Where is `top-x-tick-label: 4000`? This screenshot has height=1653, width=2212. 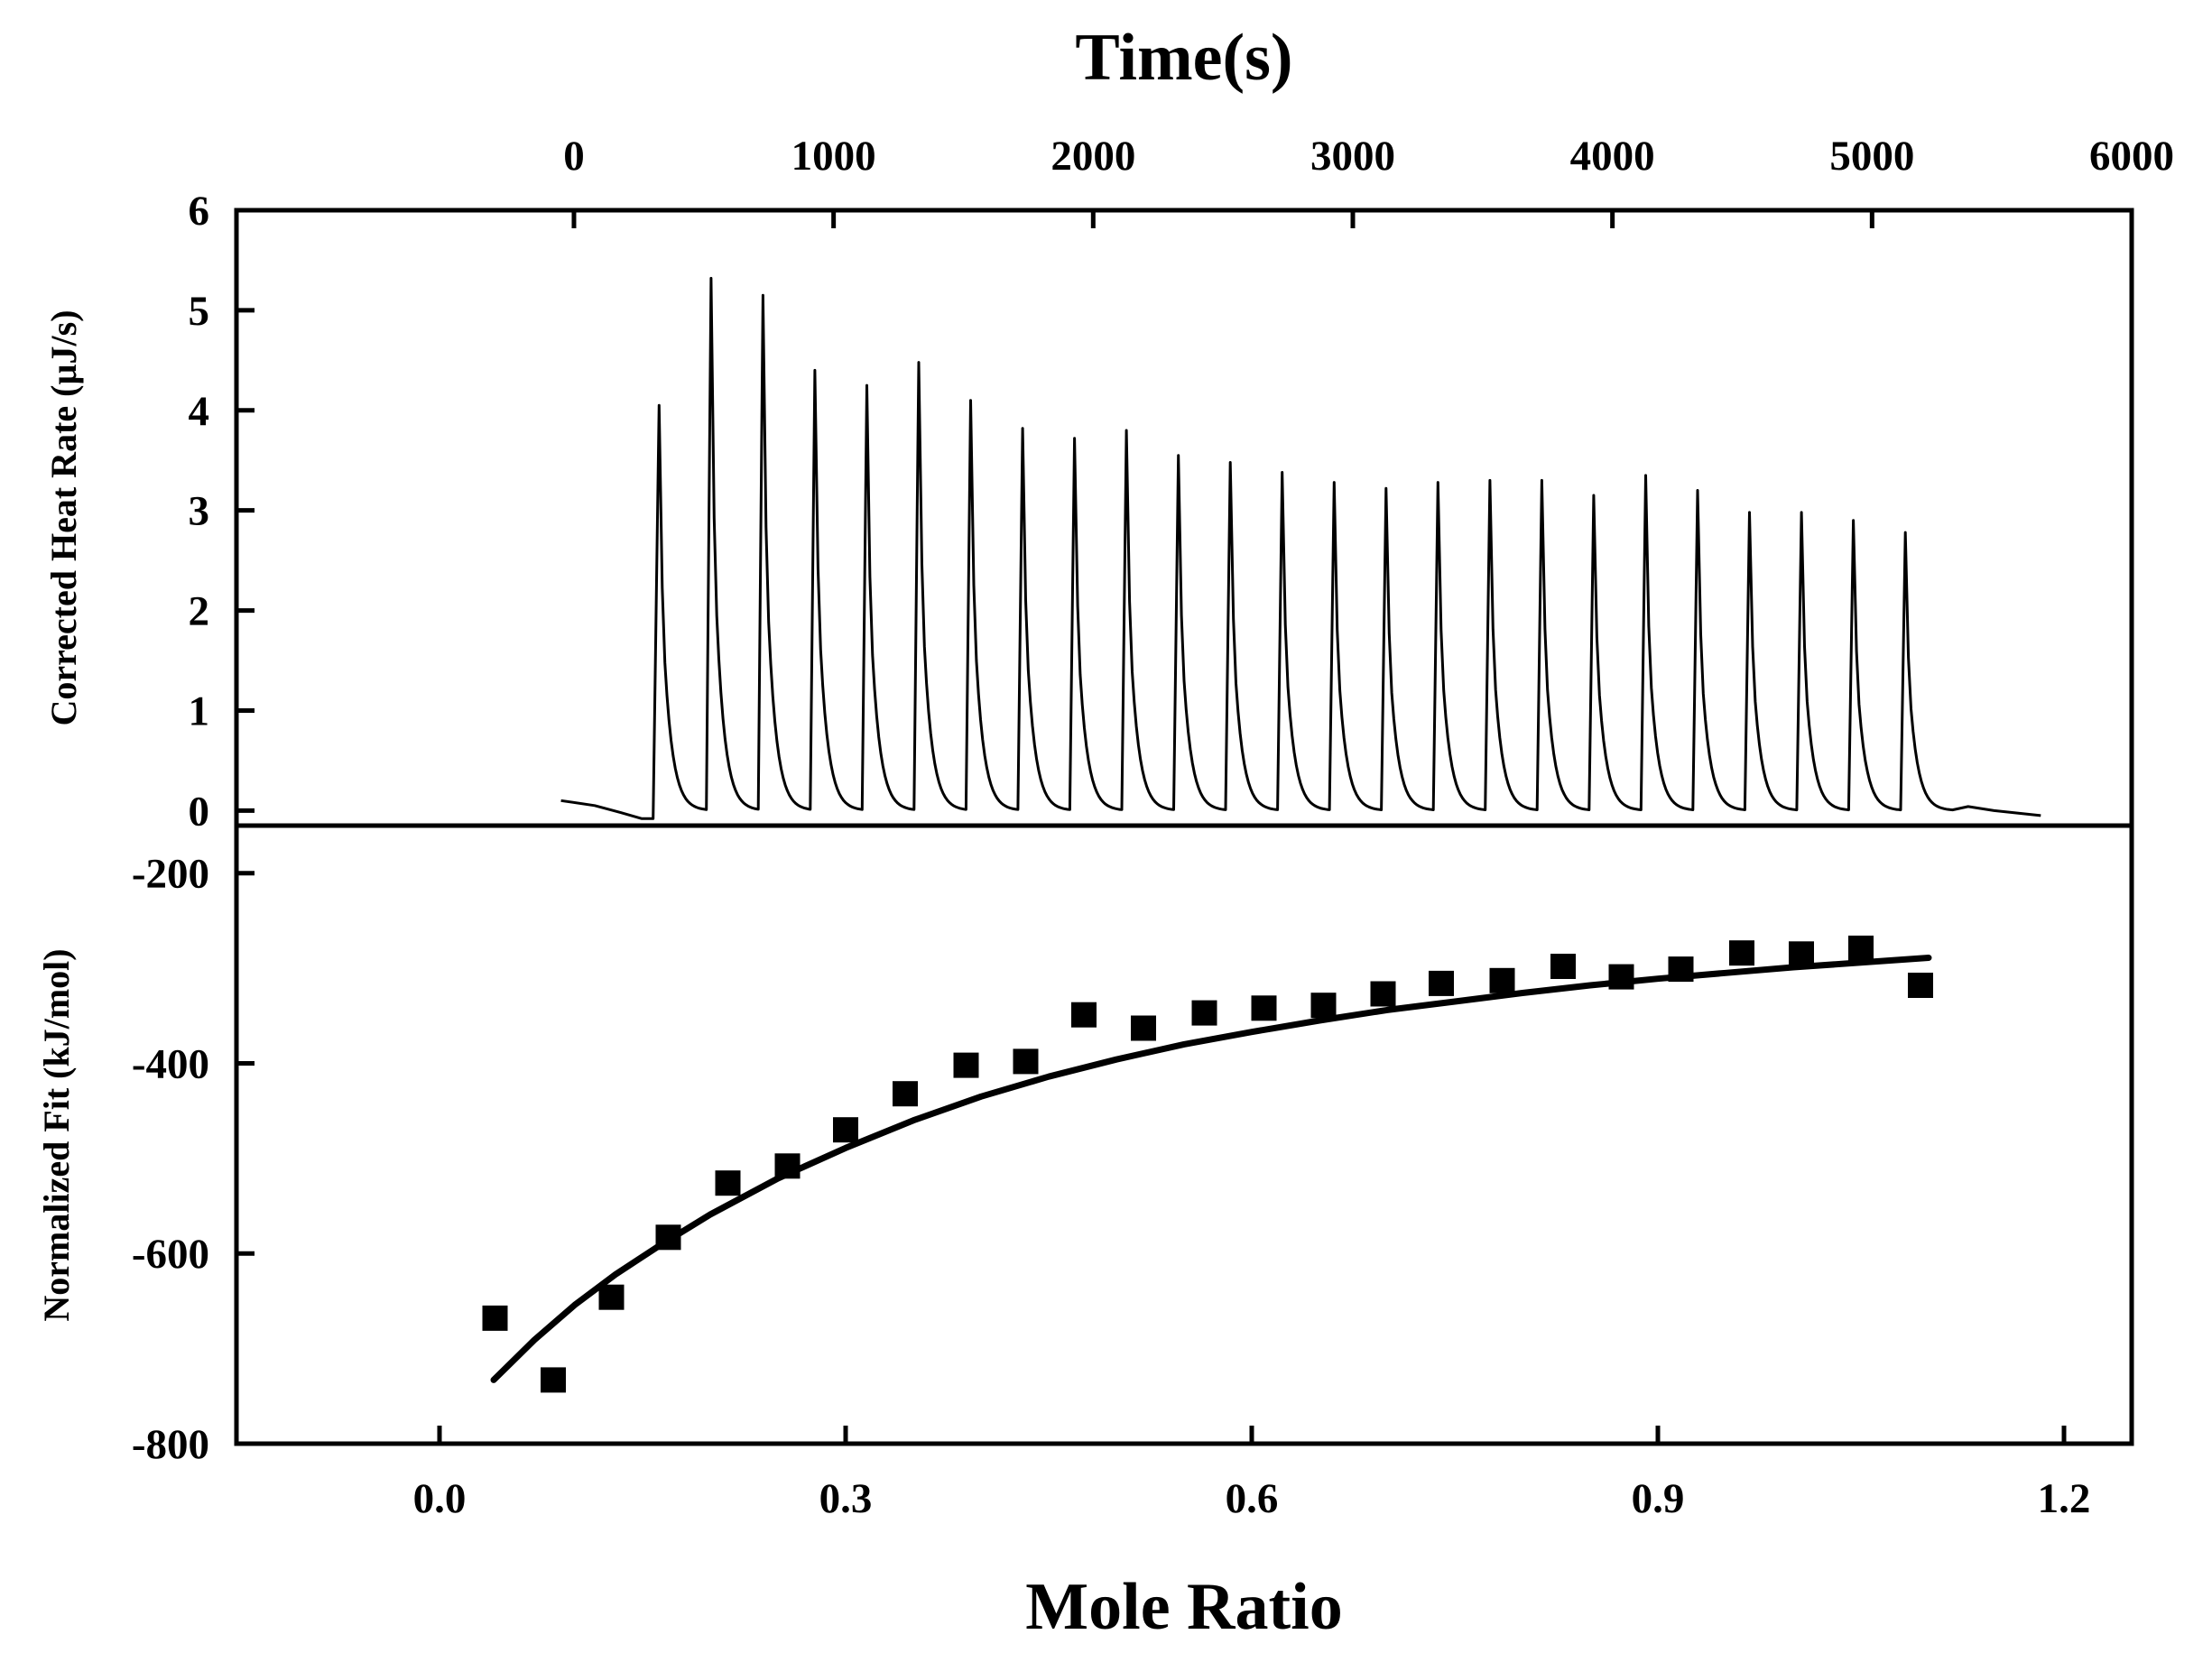
top-x-tick-label: 4000 is located at coordinates (1612, 156).